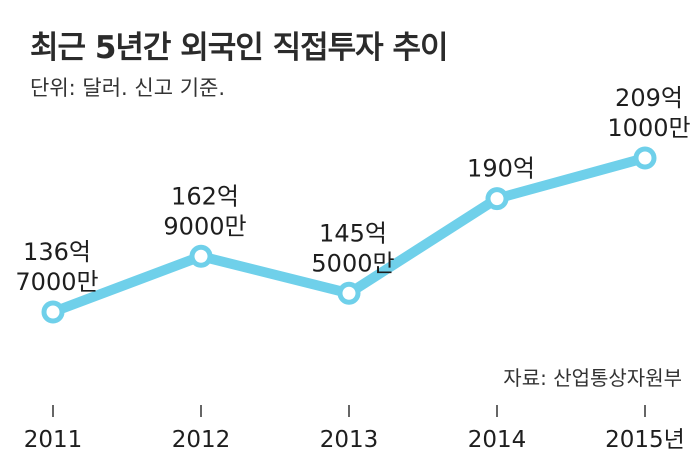 The image size is (700, 470). Describe the element at coordinates (497, 440) in the screenshot. I see `x-tick-label: 2014` at that location.